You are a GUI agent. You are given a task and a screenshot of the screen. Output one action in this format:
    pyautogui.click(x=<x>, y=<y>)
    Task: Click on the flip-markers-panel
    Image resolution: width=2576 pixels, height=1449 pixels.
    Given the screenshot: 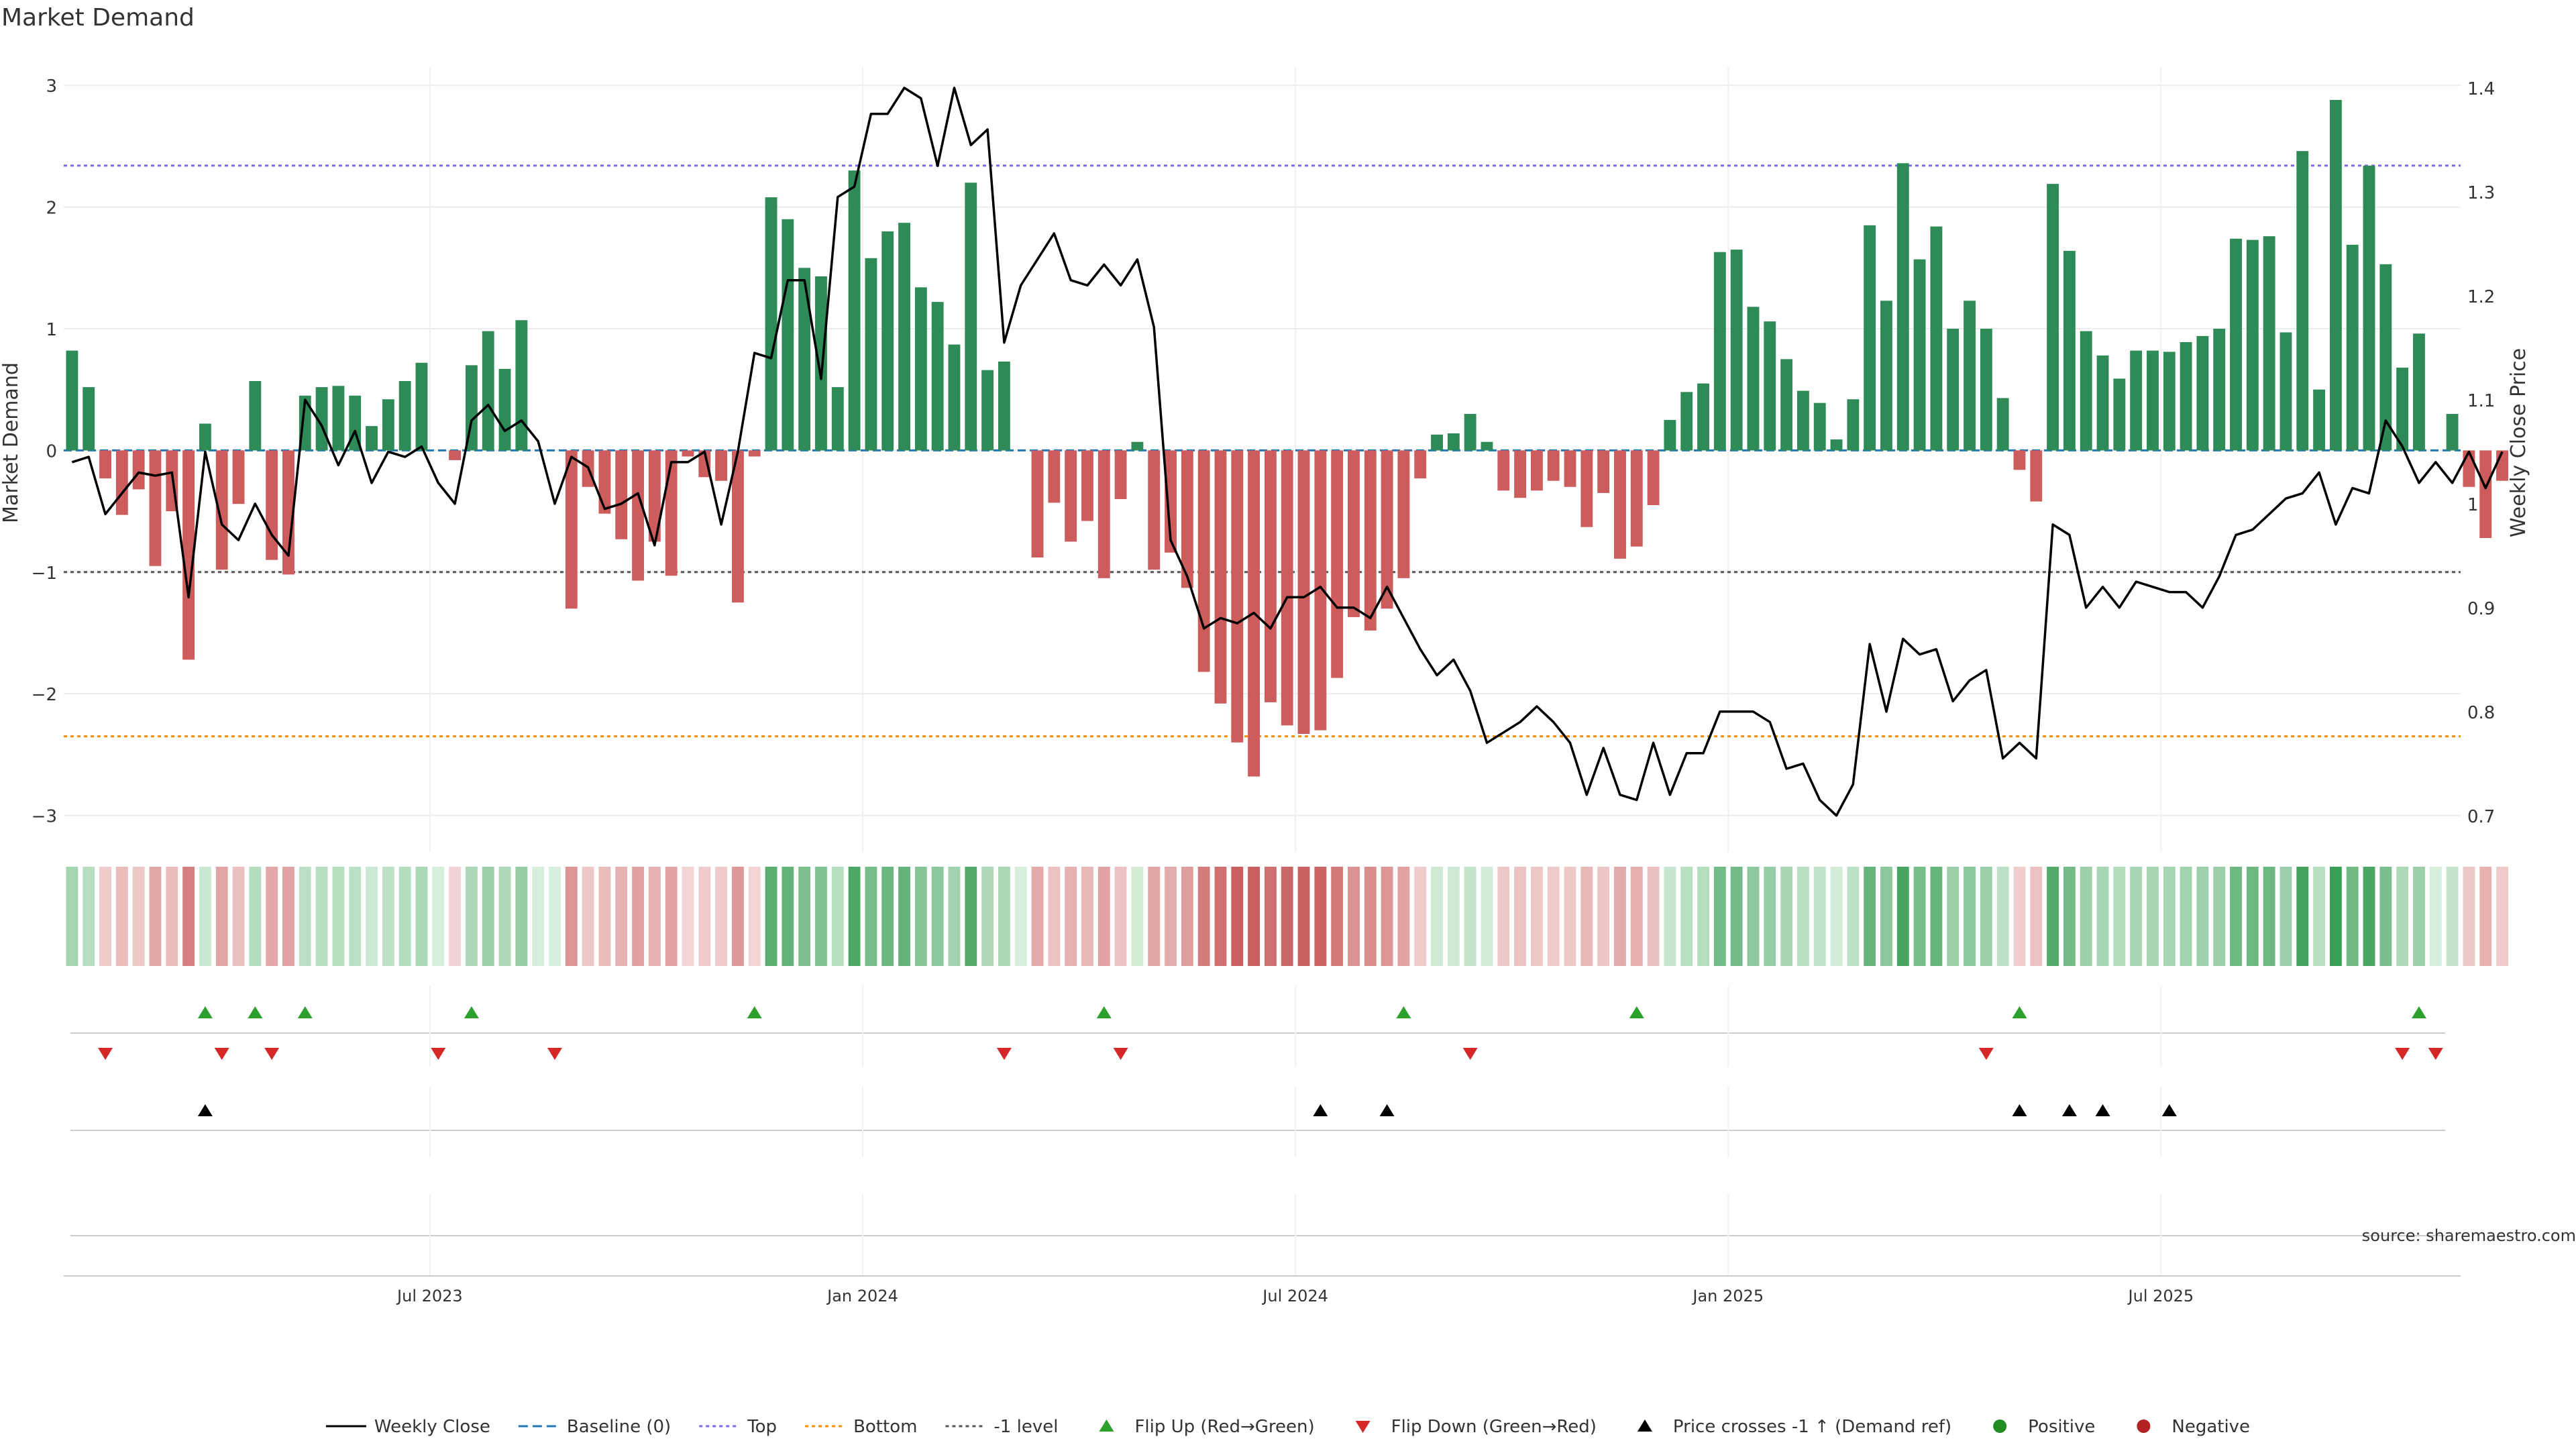 What is the action you would take?
    pyautogui.click(x=1257, y=1026)
    